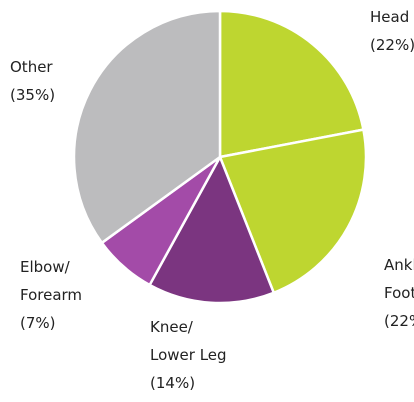 The width and height of the screenshot is (414, 402). I want to click on label-line: Lower Leg, so click(188, 355).